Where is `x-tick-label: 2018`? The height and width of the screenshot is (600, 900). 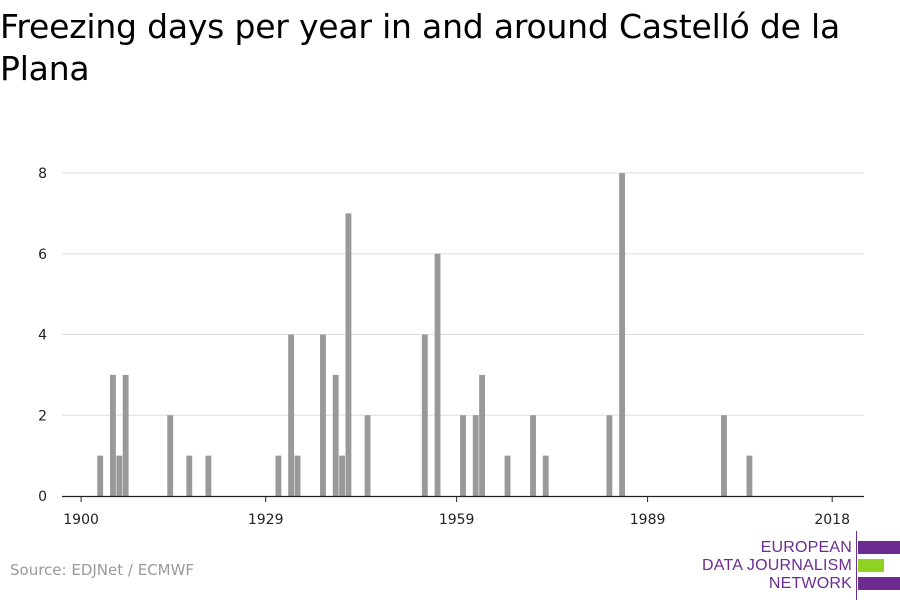
x-tick-label: 2018 is located at coordinates (832, 520).